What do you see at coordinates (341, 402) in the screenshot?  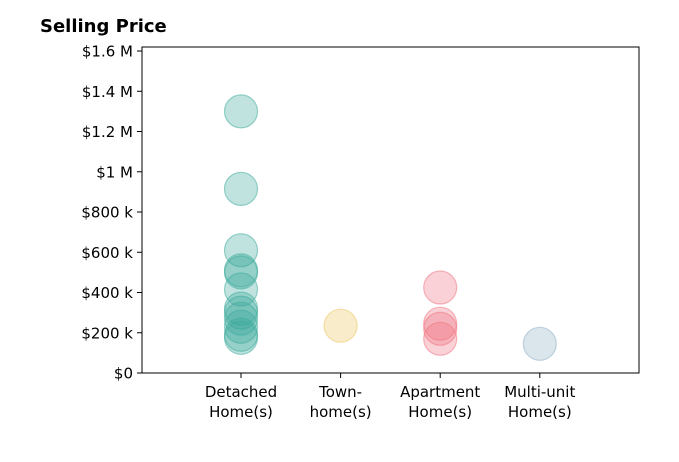 I see `x-tick-label: Town-home(s)` at bounding box center [341, 402].